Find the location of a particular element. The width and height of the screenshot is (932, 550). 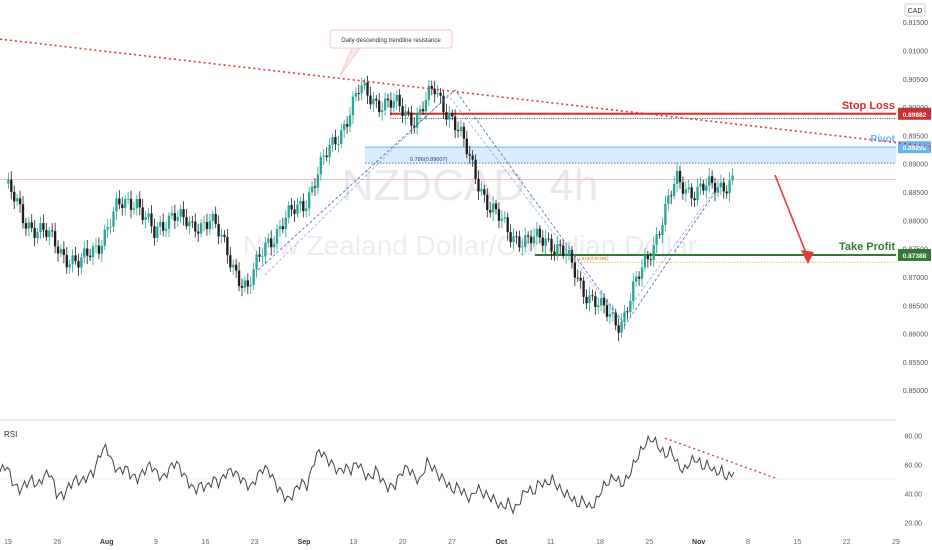

y-tick-label: 0.89000 is located at coordinates (915, 165).